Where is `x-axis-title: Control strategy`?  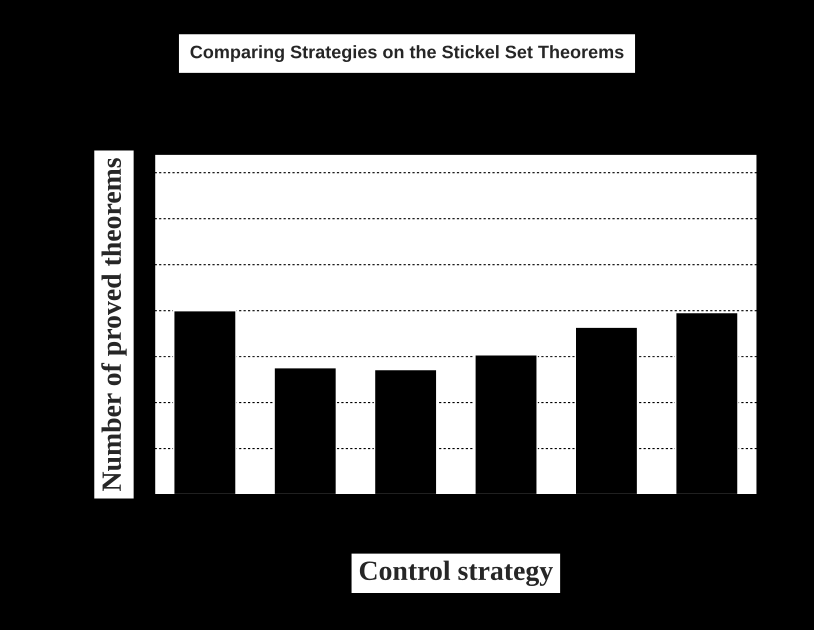 x-axis-title: Control strategy is located at coordinates (456, 573).